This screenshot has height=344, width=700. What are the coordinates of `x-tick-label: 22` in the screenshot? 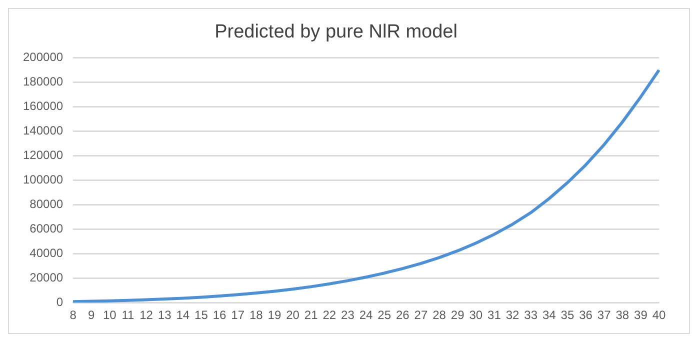 It's located at (329, 315).